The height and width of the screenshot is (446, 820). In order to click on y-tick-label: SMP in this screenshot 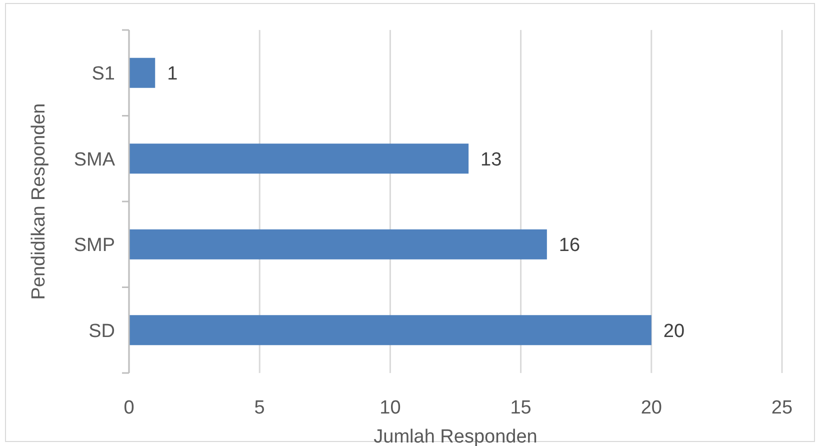, I will do `click(94, 245)`.